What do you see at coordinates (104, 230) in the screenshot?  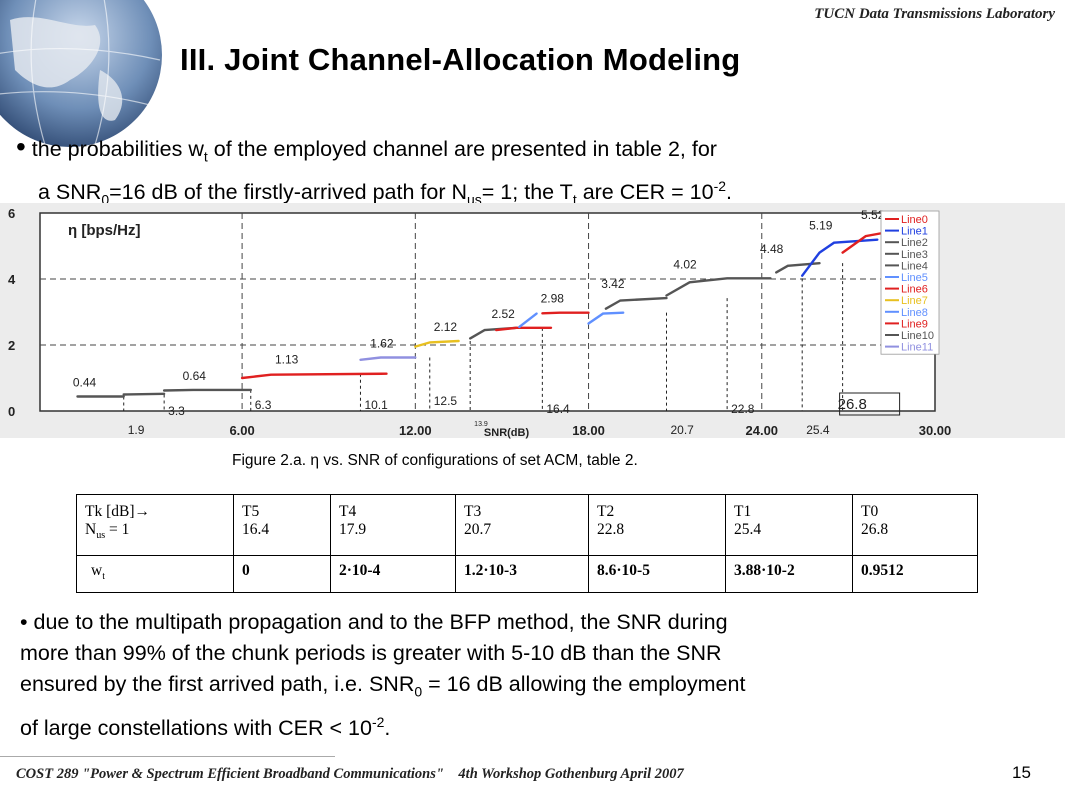 I see `y-axis-label: η [bps/Hz]` at bounding box center [104, 230].